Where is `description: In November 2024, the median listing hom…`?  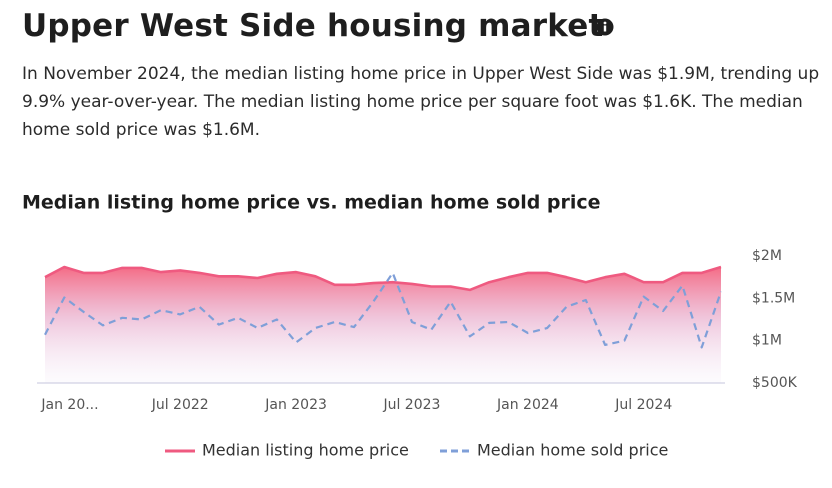
description: In November 2024, the median listing hom… is located at coordinates (421, 102).